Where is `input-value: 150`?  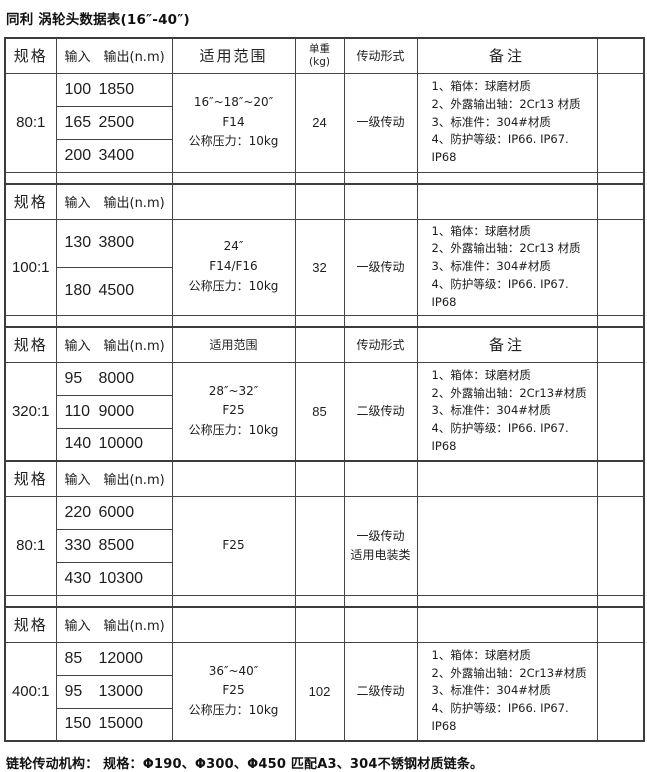 input-value: 150 is located at coordinates (78, 724).